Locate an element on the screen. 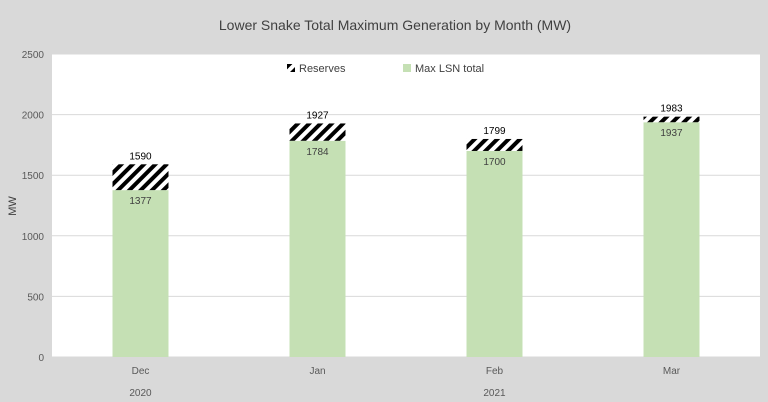  data-label-reserves-total: 1983 is located at coordinates (671, 109).